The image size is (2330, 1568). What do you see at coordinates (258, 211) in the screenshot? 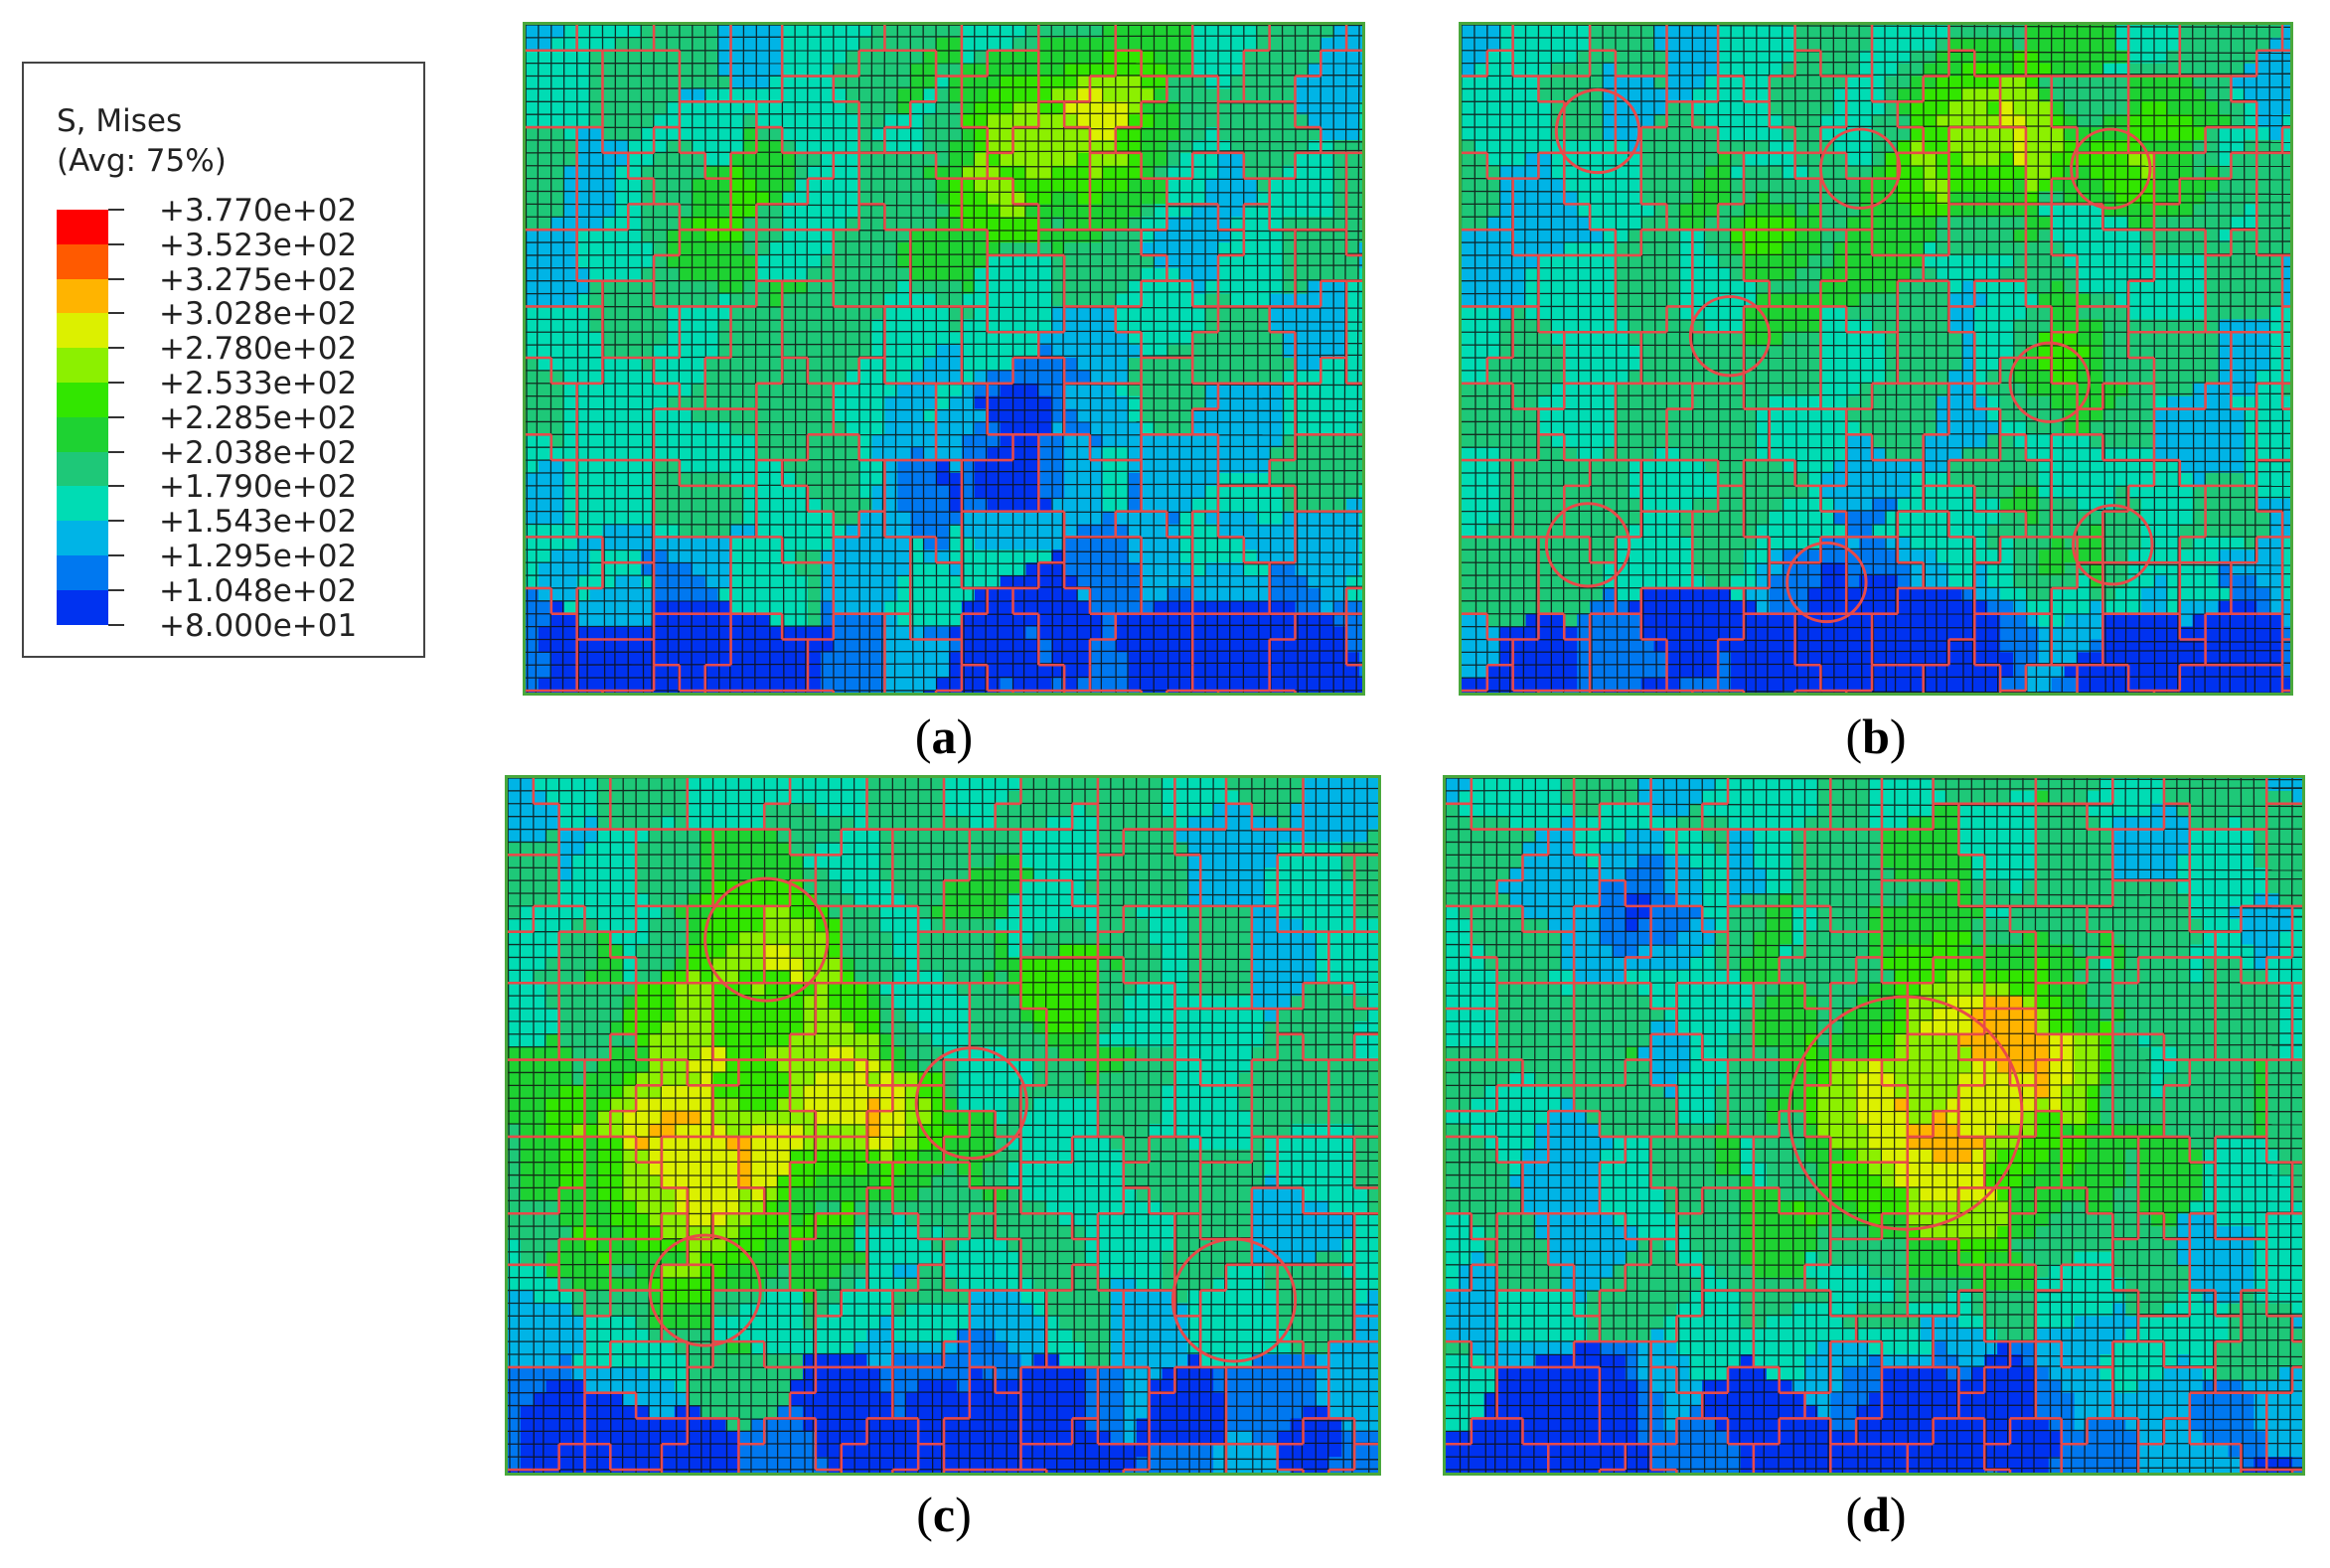
I see `legend-label: +3.770e+02` at bounding box center [258, 211].